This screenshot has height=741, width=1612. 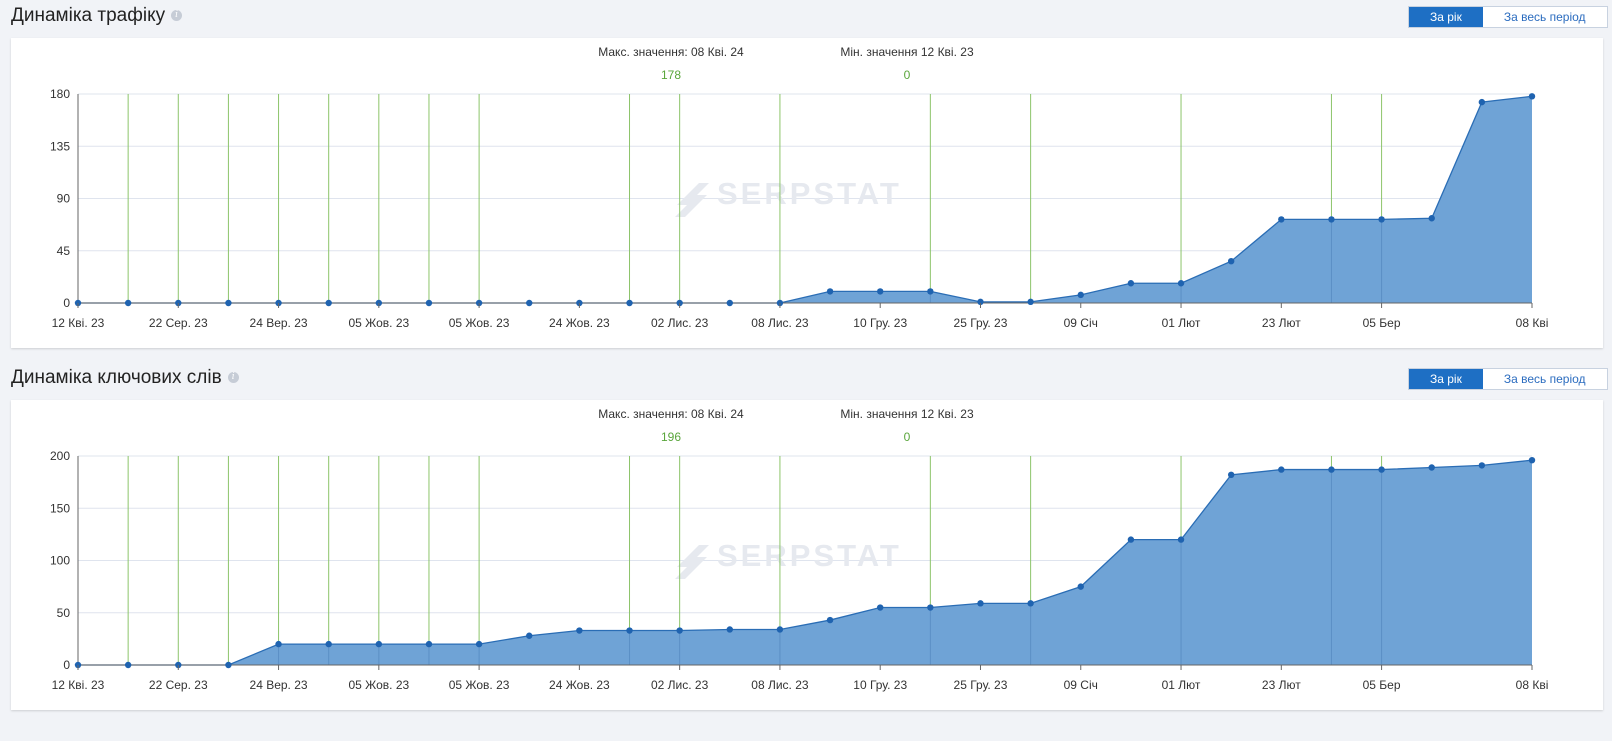 What do you see at coordinates (60, 508) in the screenshot?
I see `y-tick-label: 150` at bounding box center [60, 508].